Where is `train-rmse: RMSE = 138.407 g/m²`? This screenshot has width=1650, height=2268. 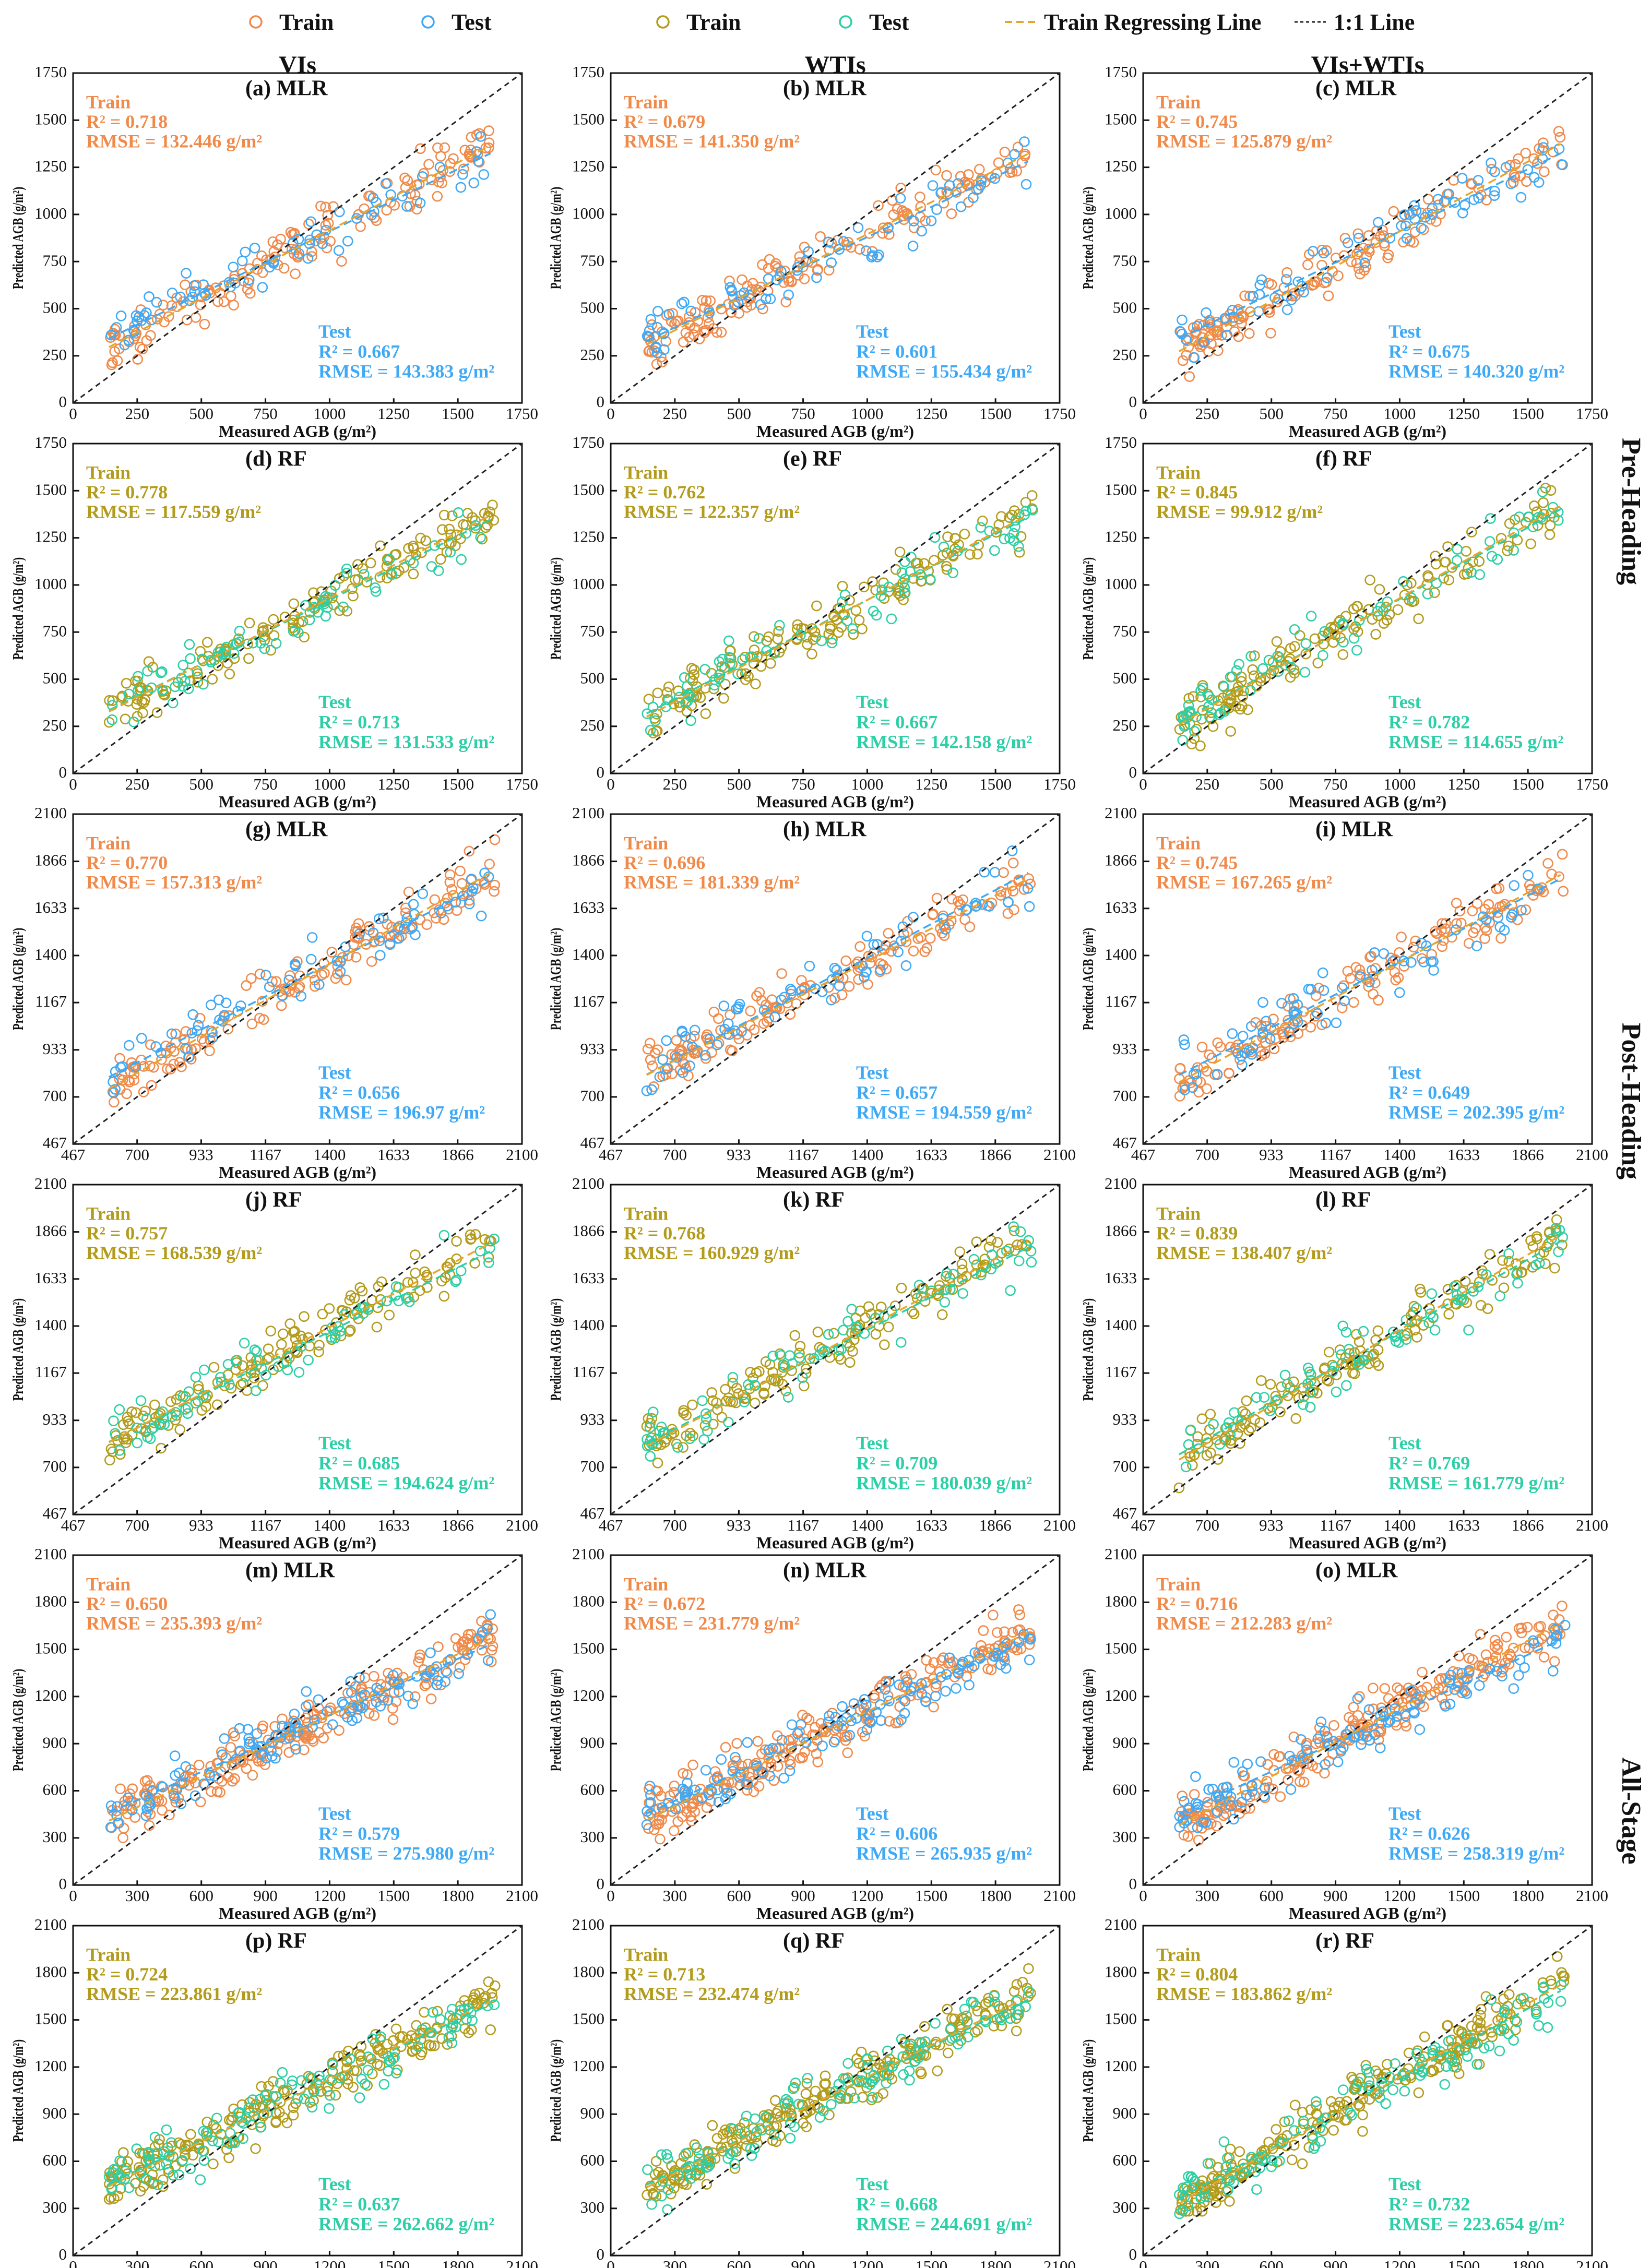 train-rmse: RMSE = 138.407 g/m² is located at coordinates (1244, 1253).